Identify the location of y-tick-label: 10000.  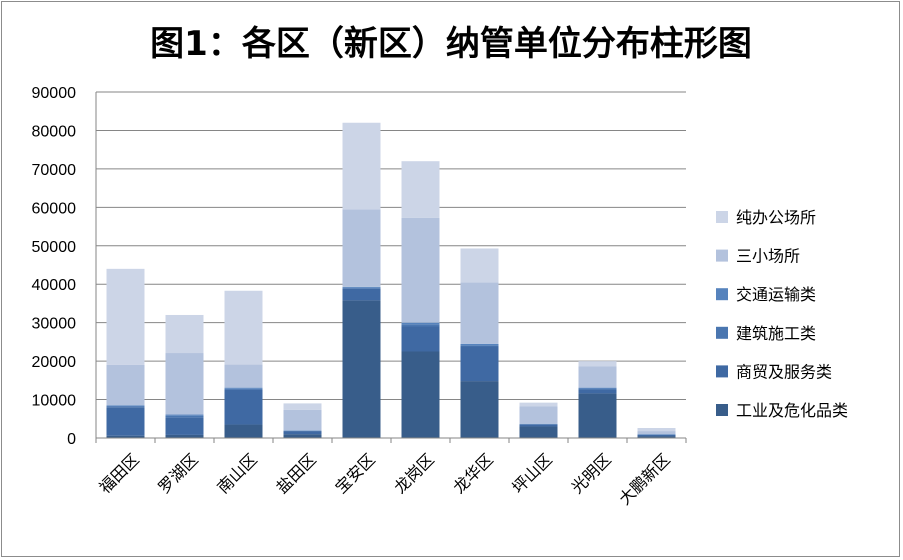
(54, 401).